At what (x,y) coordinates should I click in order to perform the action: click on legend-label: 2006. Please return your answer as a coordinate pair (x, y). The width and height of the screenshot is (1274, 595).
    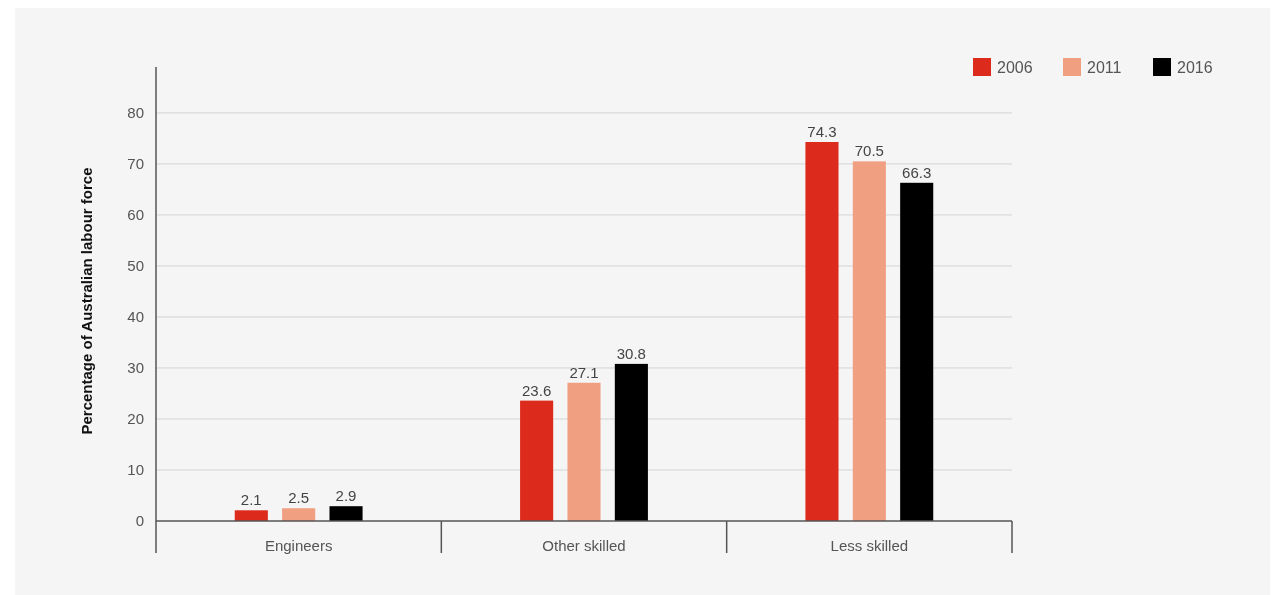
    Looking at the image, I should click on (1015, 67).